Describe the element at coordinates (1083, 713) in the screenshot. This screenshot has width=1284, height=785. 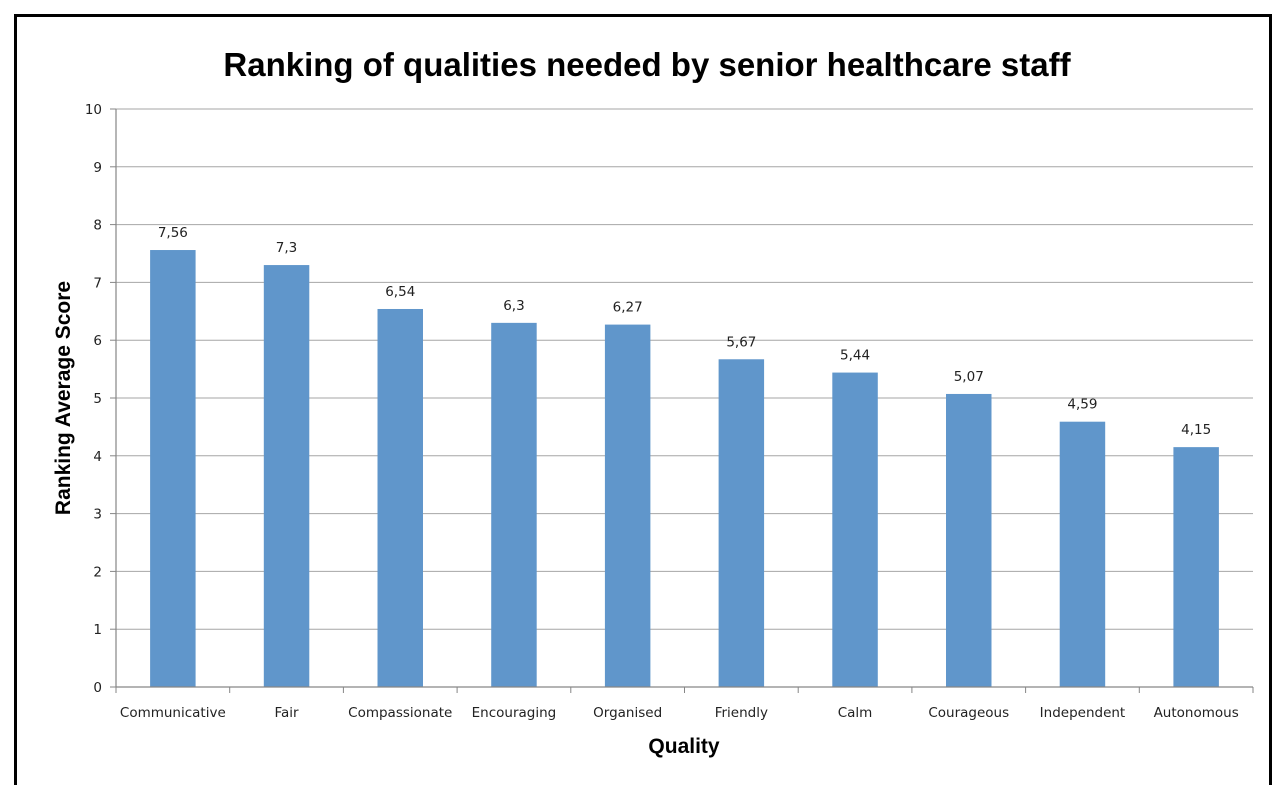
I see `x-tick-label: Independent` at that location.